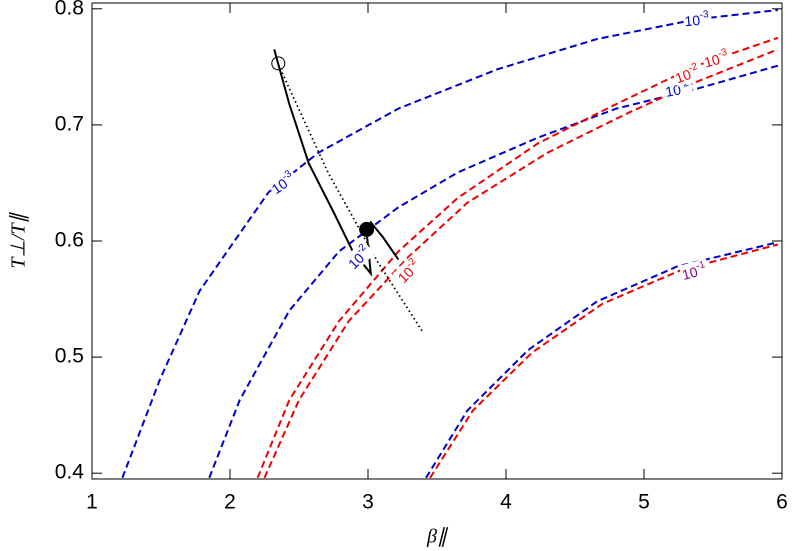  Describe the element at coordinates (69, 356) in the screenshot. I see `y-tick-label: 0.5` at that location.